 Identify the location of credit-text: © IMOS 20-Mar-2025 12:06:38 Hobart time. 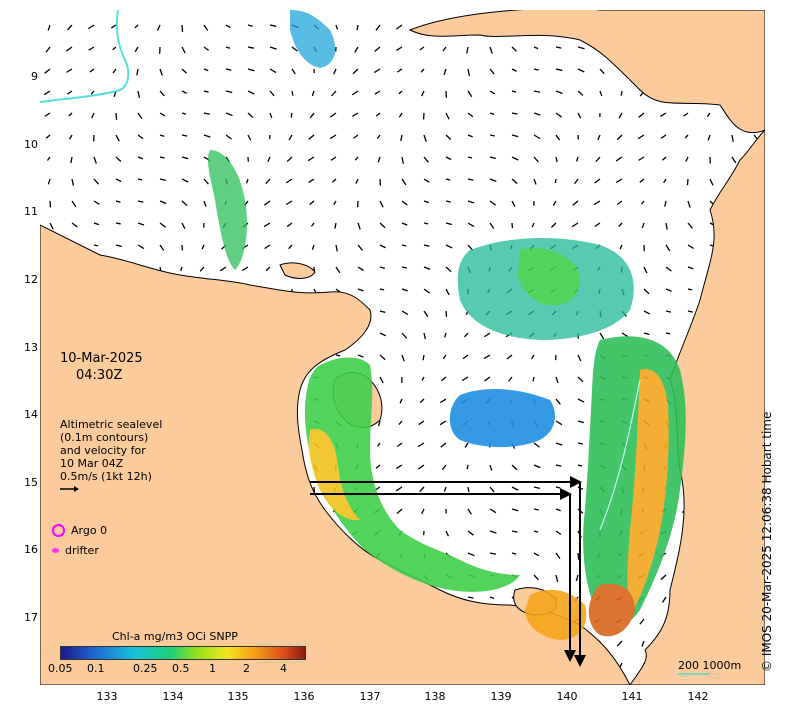
(767, 541).